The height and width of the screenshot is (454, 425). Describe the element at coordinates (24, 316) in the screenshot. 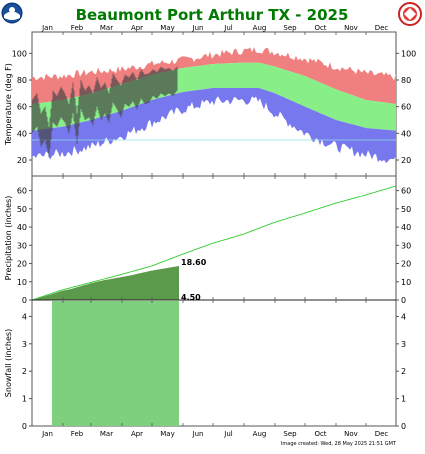

I see `snow-tick-label: 4` at that location.